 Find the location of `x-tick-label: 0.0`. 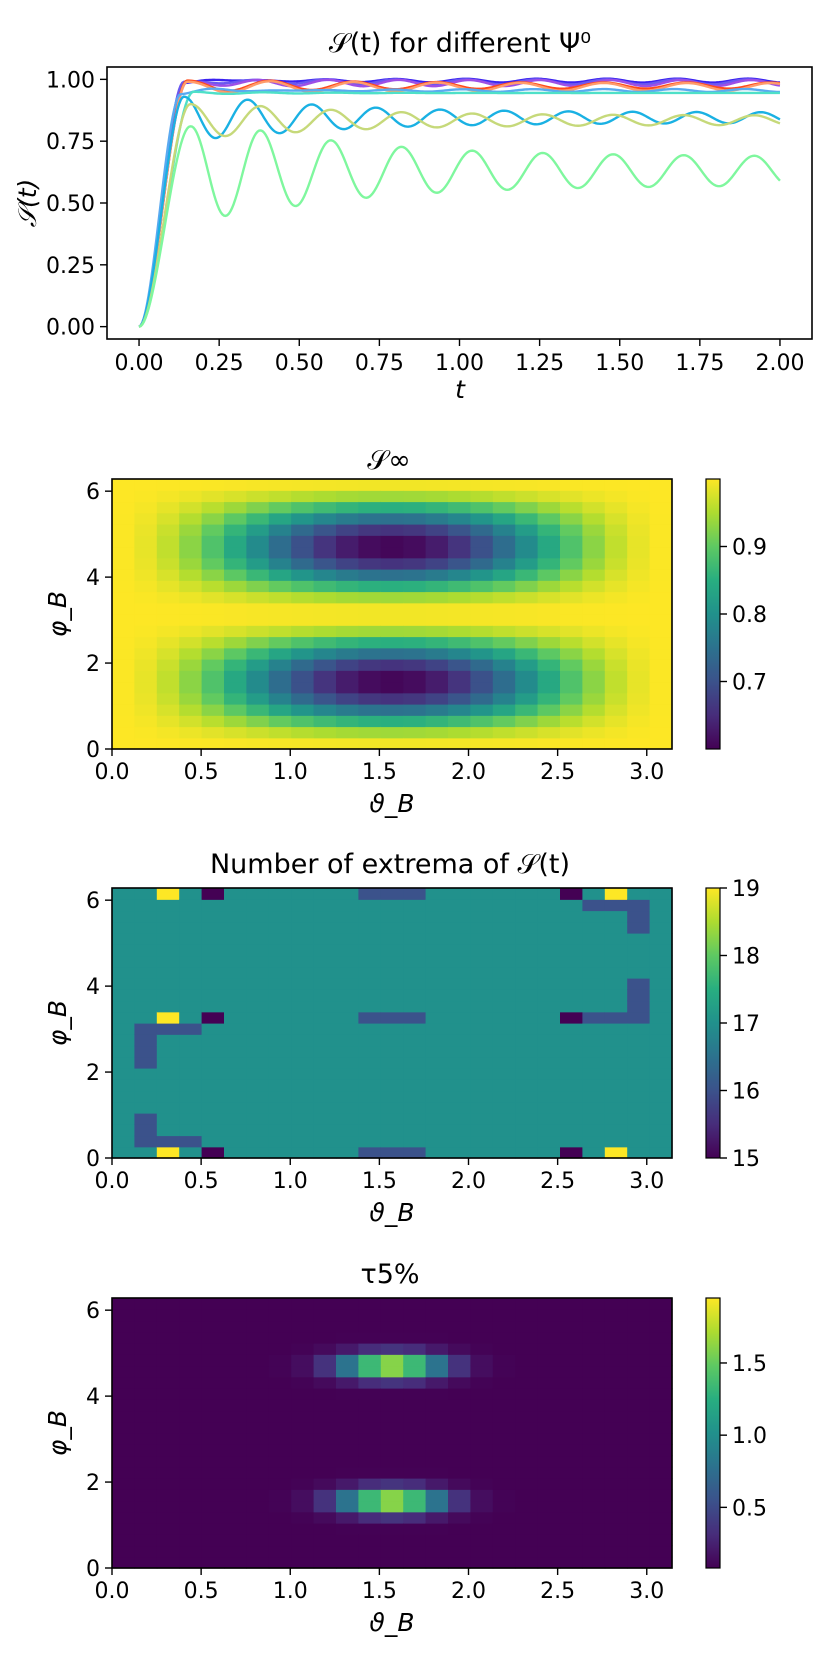

x-tick-label: 0.0 is located at coordinates (112, 1181).